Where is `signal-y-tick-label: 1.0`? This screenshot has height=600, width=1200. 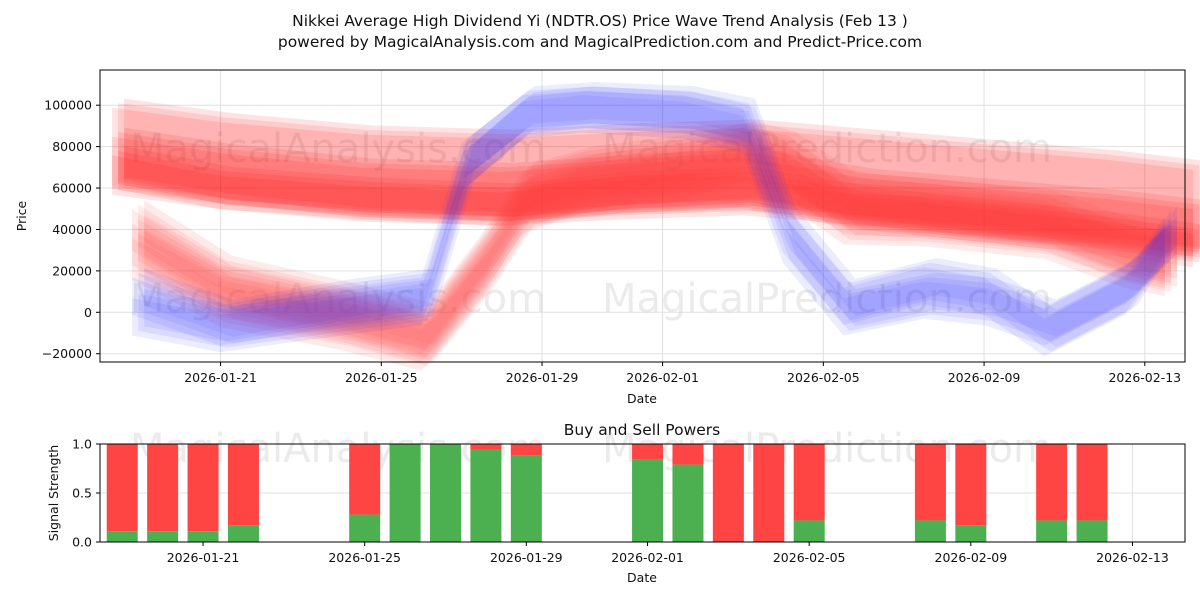
signal-y-tick-label: 1.0 is located at coordinates (82, 444).